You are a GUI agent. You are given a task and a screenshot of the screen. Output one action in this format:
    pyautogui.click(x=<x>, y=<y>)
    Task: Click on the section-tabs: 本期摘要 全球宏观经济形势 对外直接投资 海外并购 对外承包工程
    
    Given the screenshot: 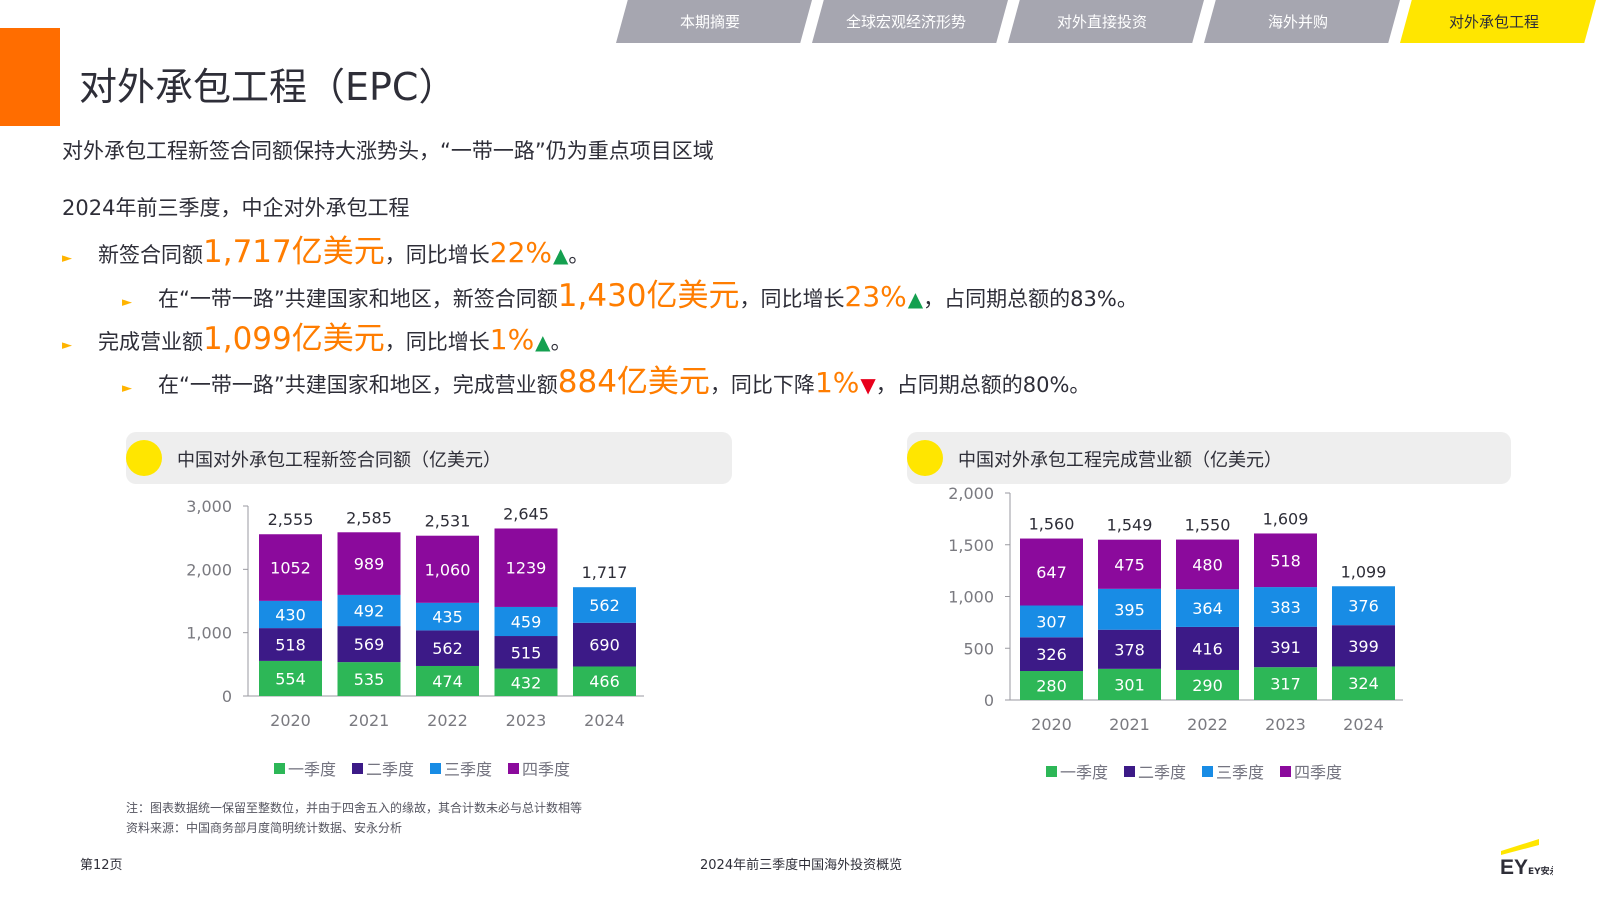 What is the action you would take?
    pyautogui.click(x=1108, y=21)
    